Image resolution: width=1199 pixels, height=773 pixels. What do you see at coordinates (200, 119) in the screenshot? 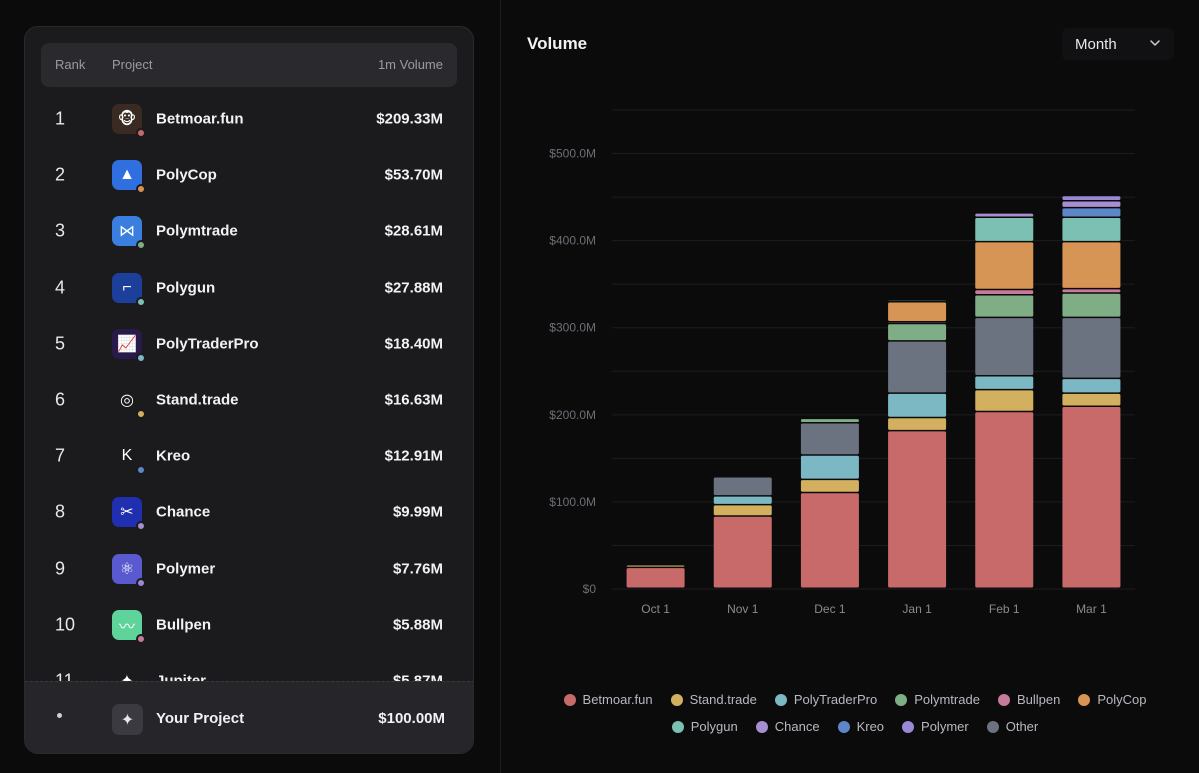
I see `row-project-name: Betmoar.fun` at bounding box center [200, 119].